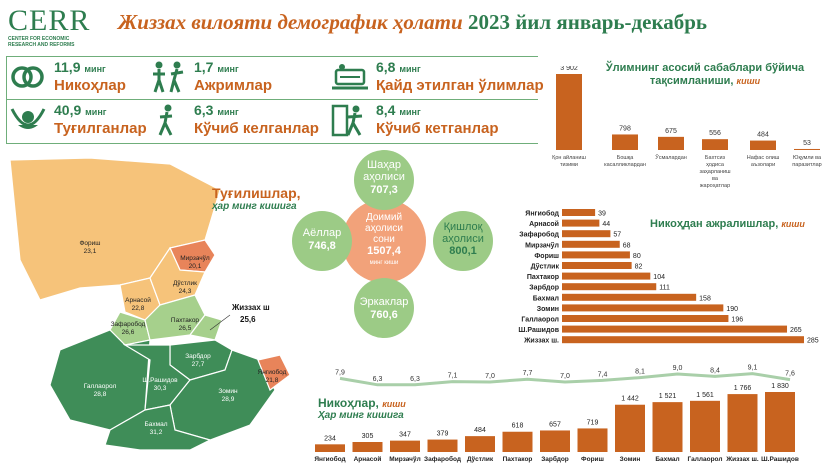  What do you see at coordinates (667, 459) in the screenshot?
I see `marriage-category-label: Бахмал` at bounding box center [667, 459].